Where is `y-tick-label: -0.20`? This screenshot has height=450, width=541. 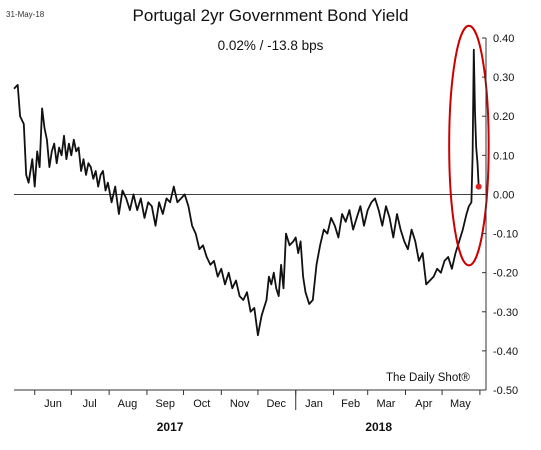 y-tick-label: -0.20 is located at coordinates (505, 274).